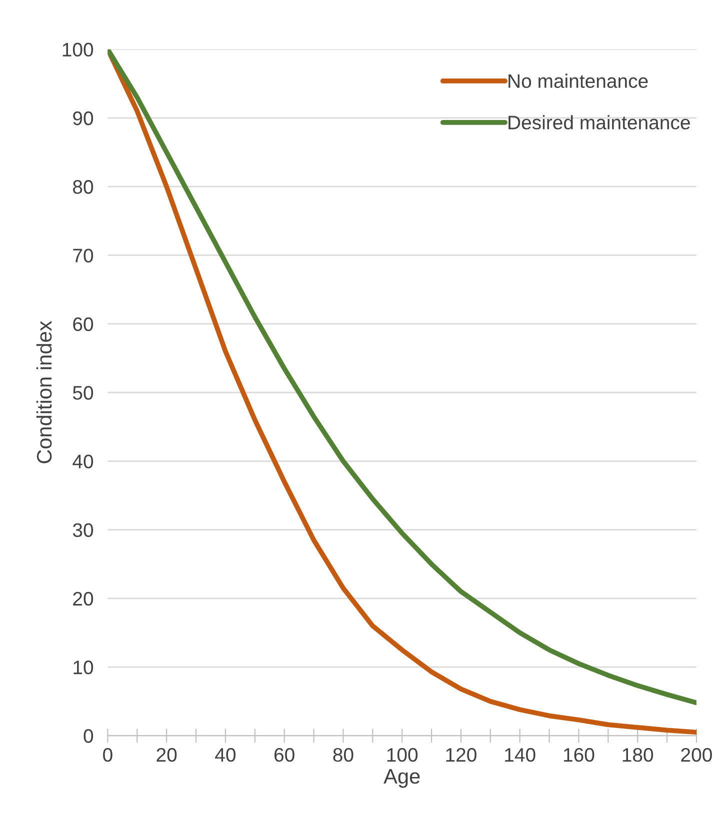  What do you see at coordinates (579, 755) in the screenshot?
I see `x-tick-label: 160` at bounding box center [579, 755].